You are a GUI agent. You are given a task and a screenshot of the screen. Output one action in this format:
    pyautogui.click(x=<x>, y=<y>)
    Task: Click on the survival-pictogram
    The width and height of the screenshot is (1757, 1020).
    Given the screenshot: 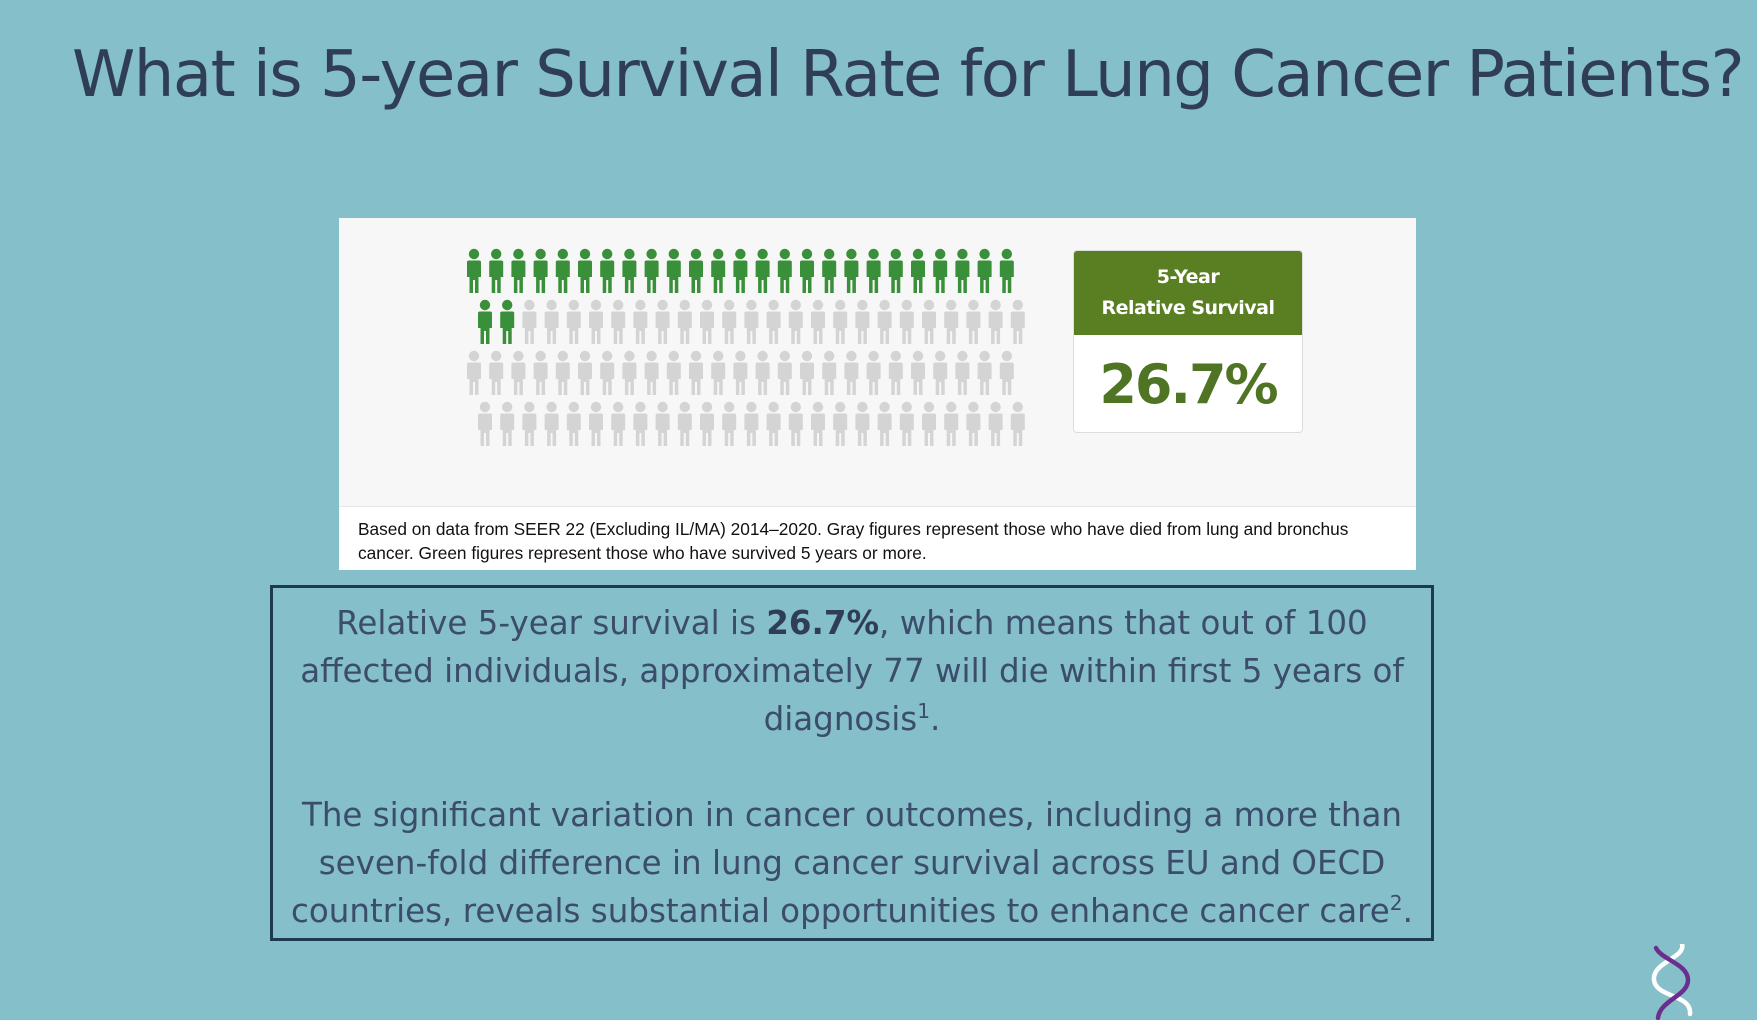 What is the action you would take?
    pyautogui.click(x=746, y=347)
    